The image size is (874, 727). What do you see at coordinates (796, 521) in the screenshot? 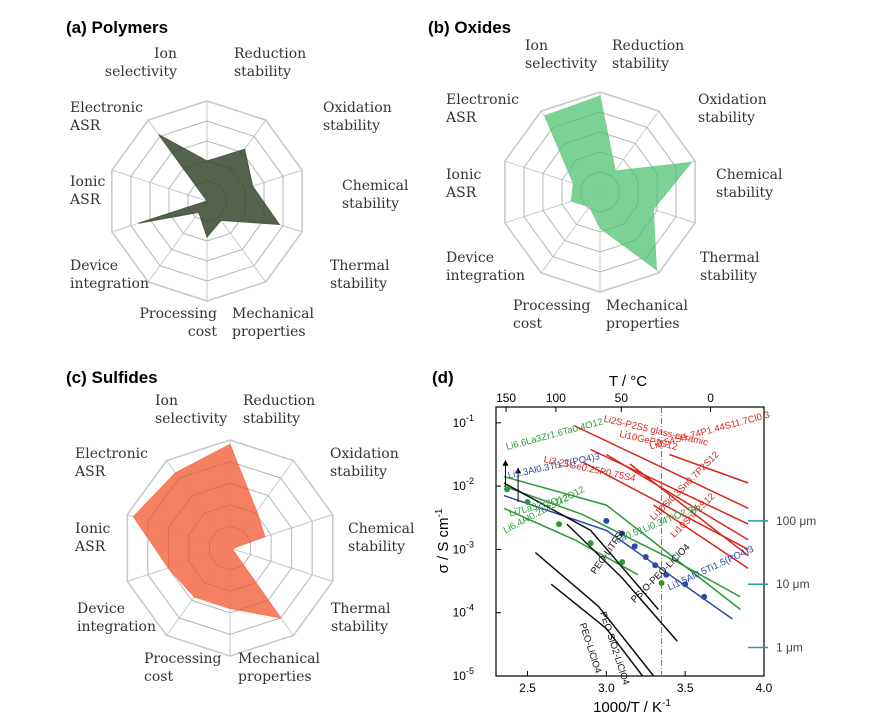
I see `thickness-label: 100 μm` at bounding box center [796, 521].